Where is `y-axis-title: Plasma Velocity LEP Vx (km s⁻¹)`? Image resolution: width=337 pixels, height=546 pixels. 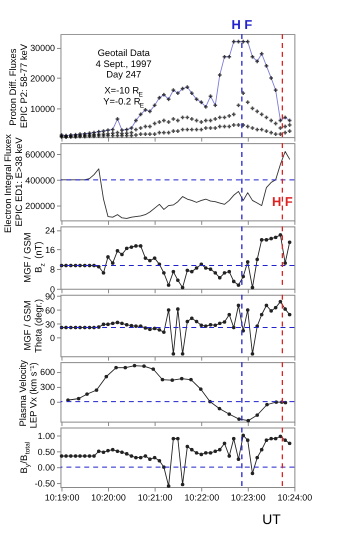
y-axis-title: Plasma Velocity LEP Vx (km s⁻¹) is located at coordinates (27, 394).